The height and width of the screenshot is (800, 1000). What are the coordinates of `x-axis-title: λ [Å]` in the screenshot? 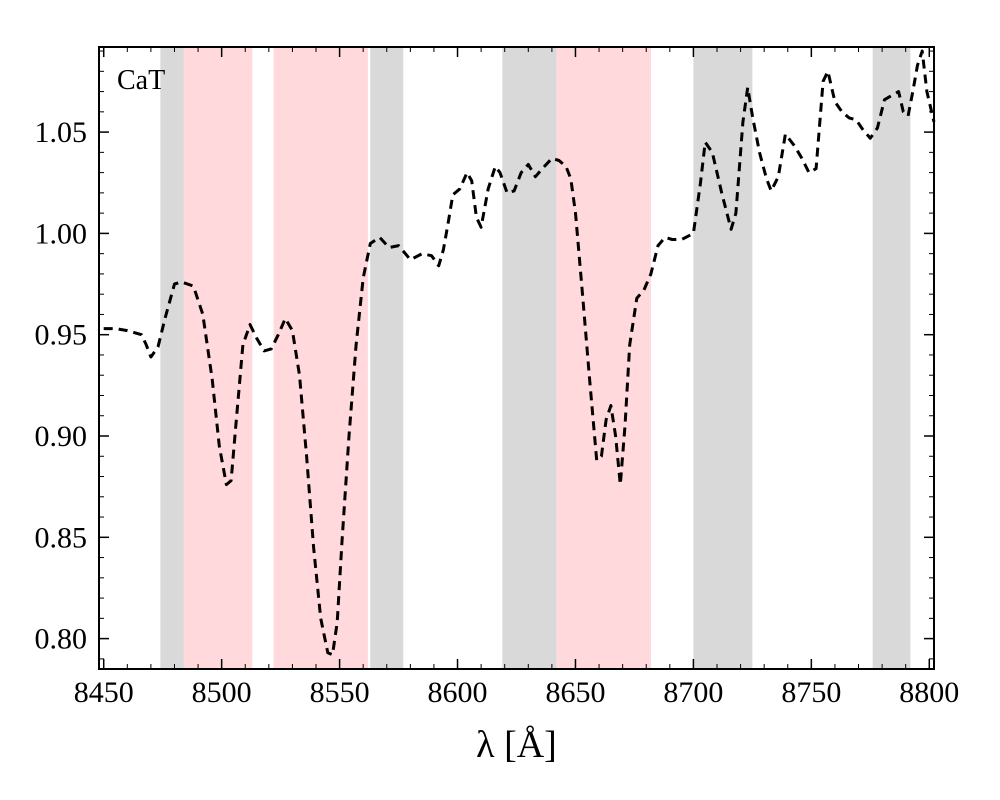 It's located at (516, 745).